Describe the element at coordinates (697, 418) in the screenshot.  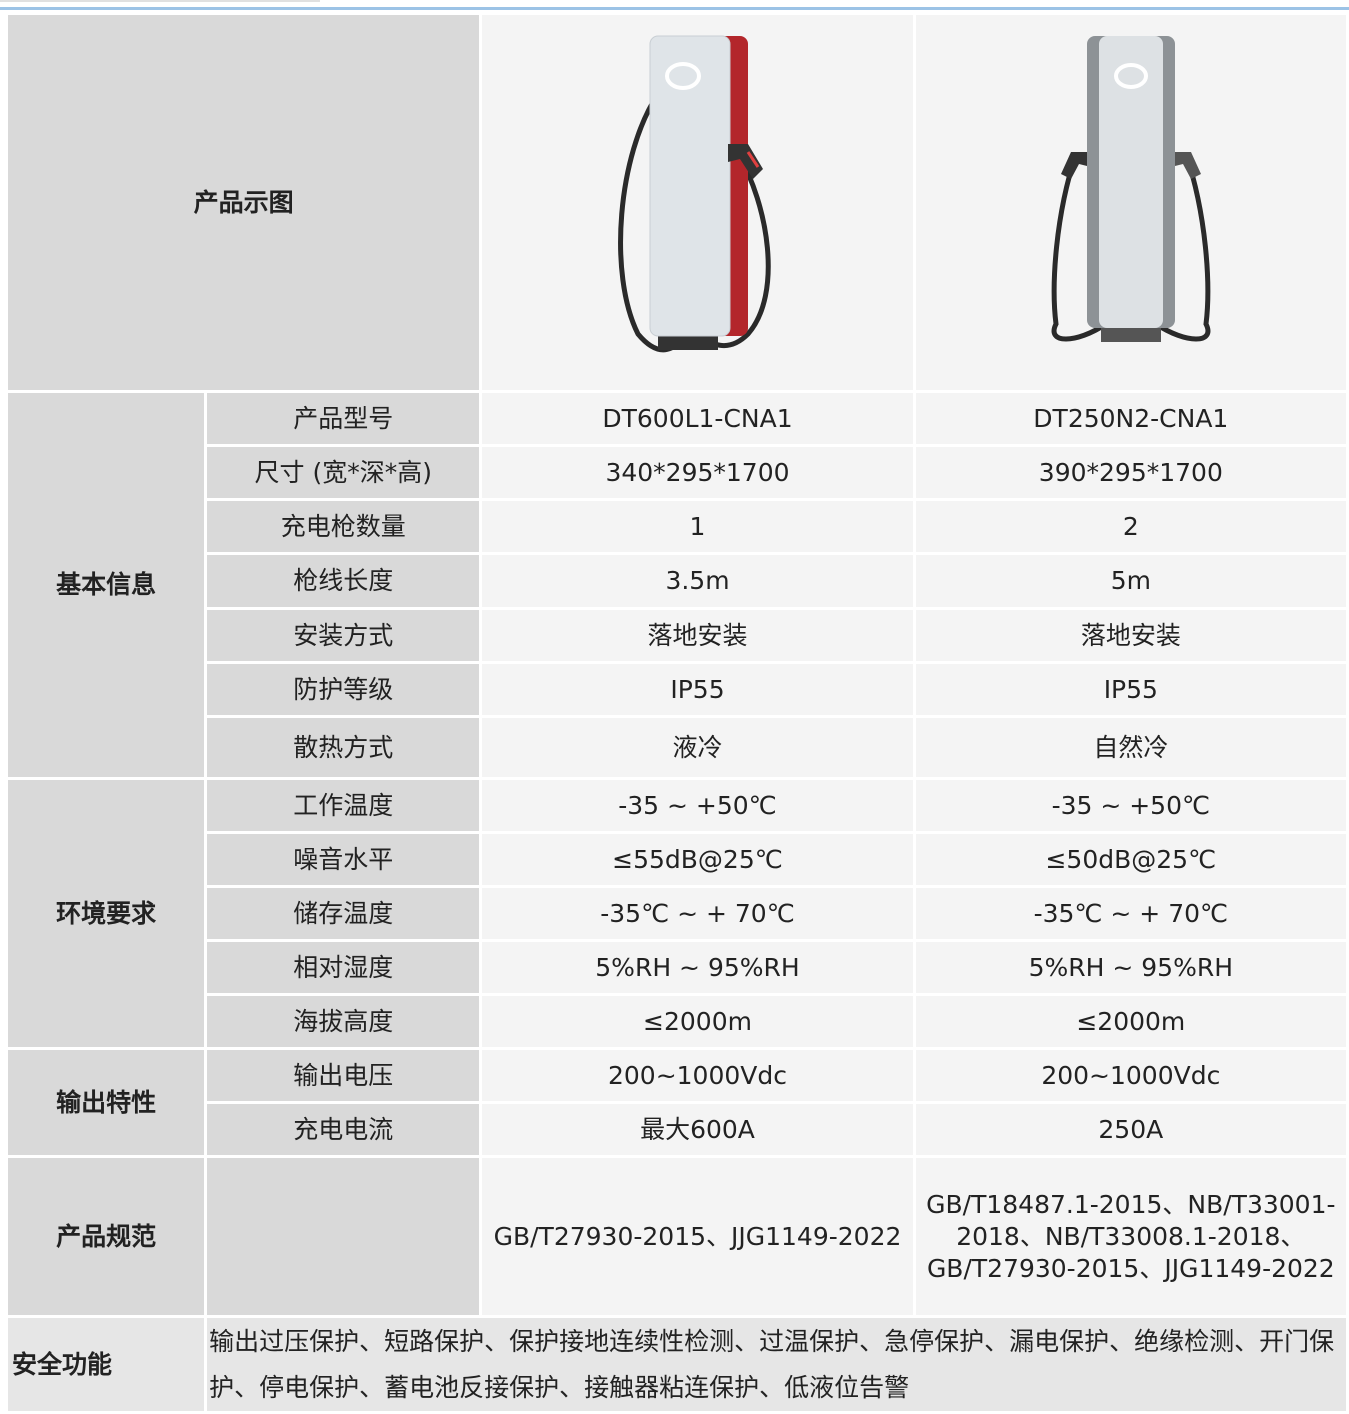
I see `value-cell: DT600L1-CNA1` at that location.